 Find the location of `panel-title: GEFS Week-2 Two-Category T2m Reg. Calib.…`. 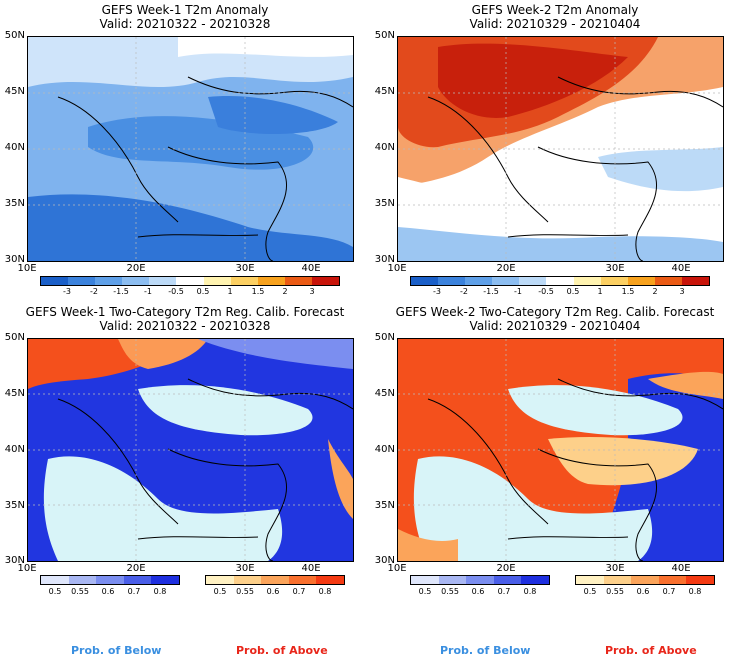

panel-title: GEFS Week-2 Two-Category T2m Reg. Calib.… is located at coordinates (555, 312).